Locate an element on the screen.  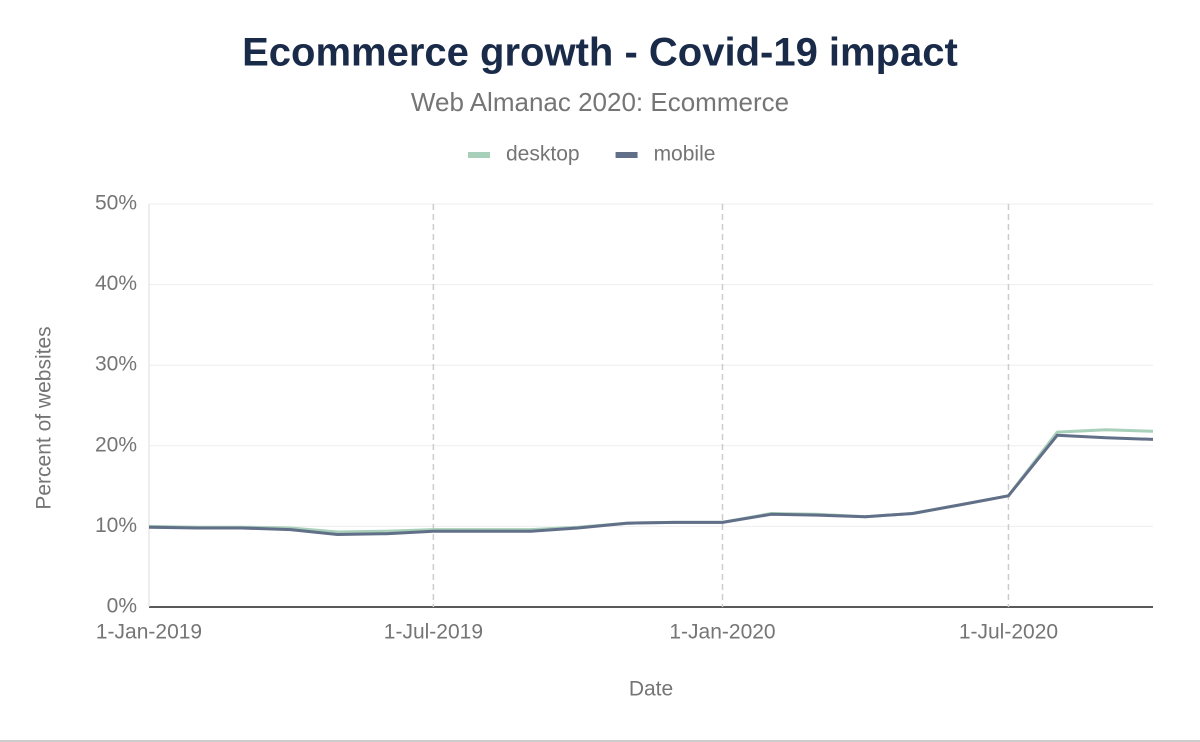
legend-label: desktop is located at coordinates (543, 154).